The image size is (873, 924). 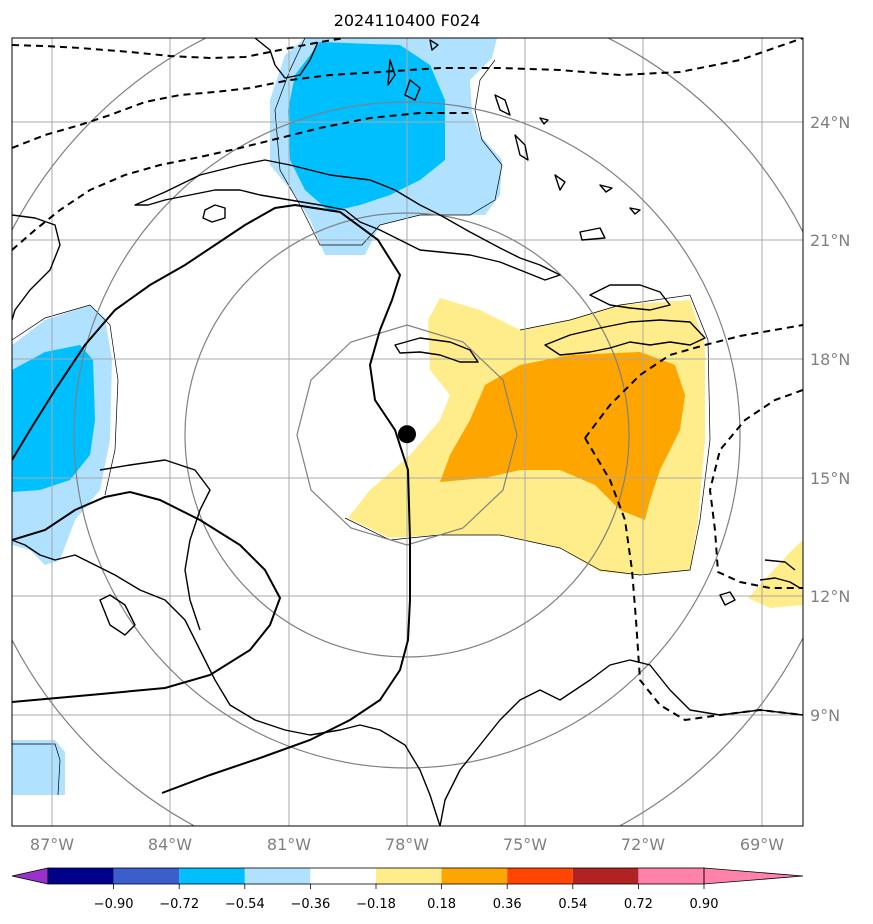 I want to click on colorbar-extend-left, so click(x=30, y=876).